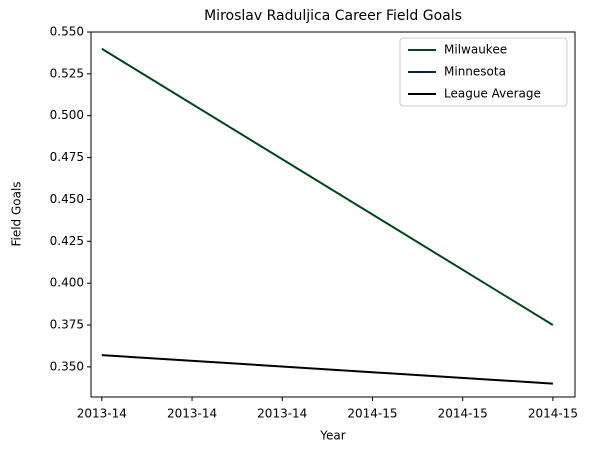 The image size is (591, 453). I want to click on y-tick-label: 0.550, so click(67, 32).